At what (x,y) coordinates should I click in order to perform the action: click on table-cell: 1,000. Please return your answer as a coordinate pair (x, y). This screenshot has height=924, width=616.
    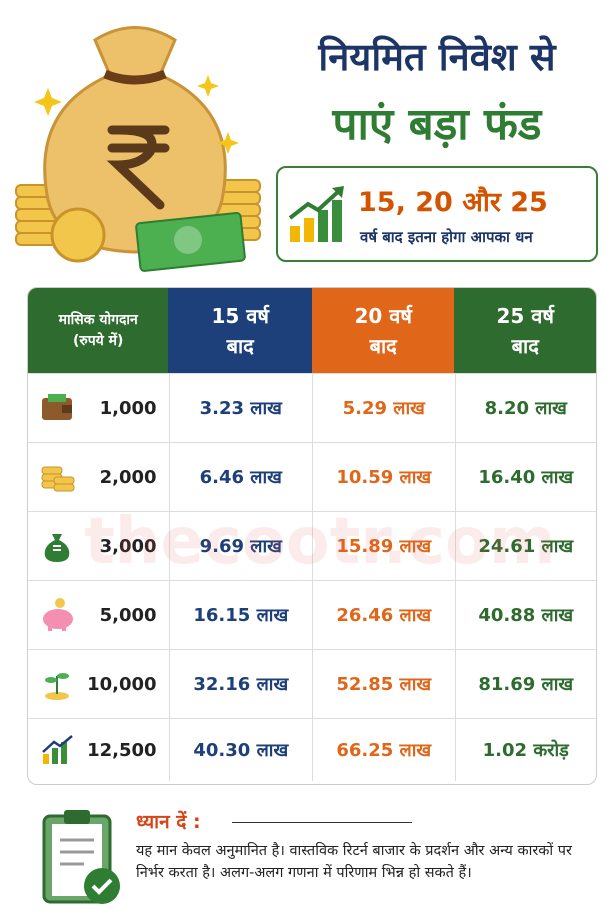
    Looking at the image, I should click on (98, 408).